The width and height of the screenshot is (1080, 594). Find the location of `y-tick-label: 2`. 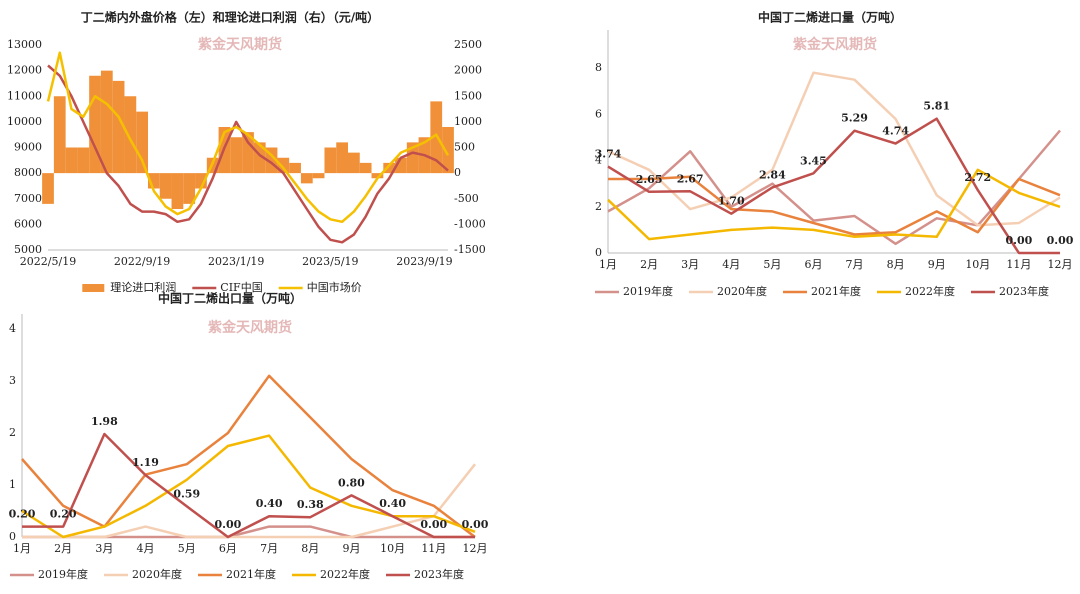

y-tick-label: 2 is located at coordinates (12, 432).